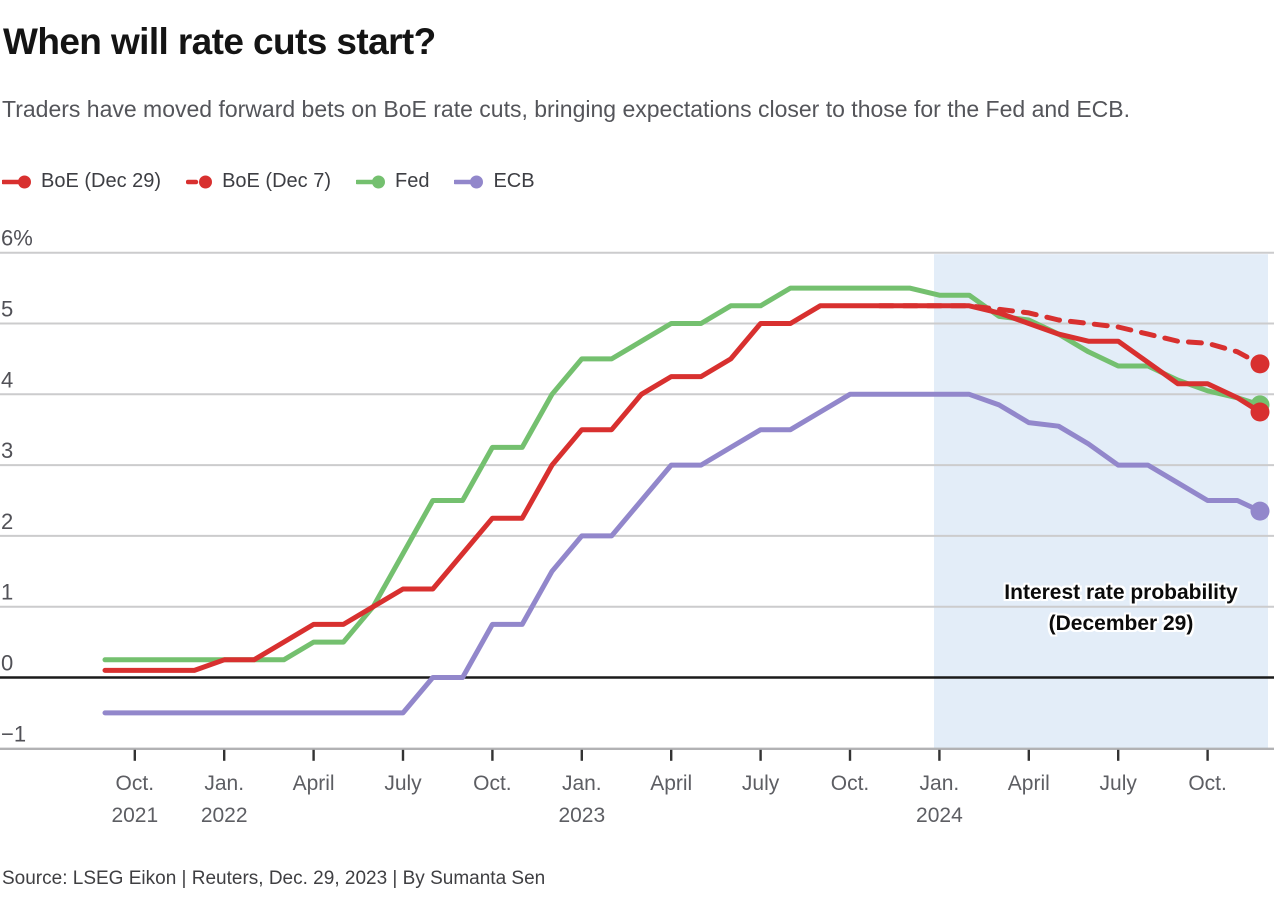  Describe the element at coordinates (412, 181) in the screenshot. I see `legend-label: Fed` at that location.